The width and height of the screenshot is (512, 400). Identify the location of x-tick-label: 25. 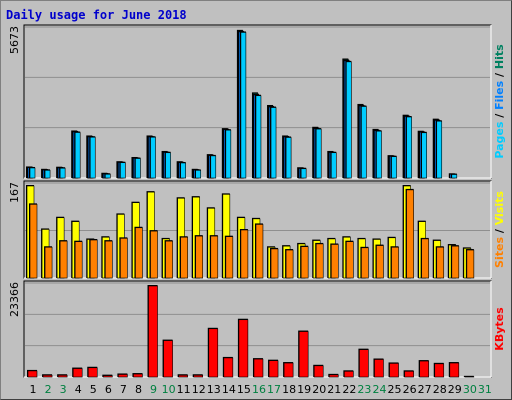
(395, 389).